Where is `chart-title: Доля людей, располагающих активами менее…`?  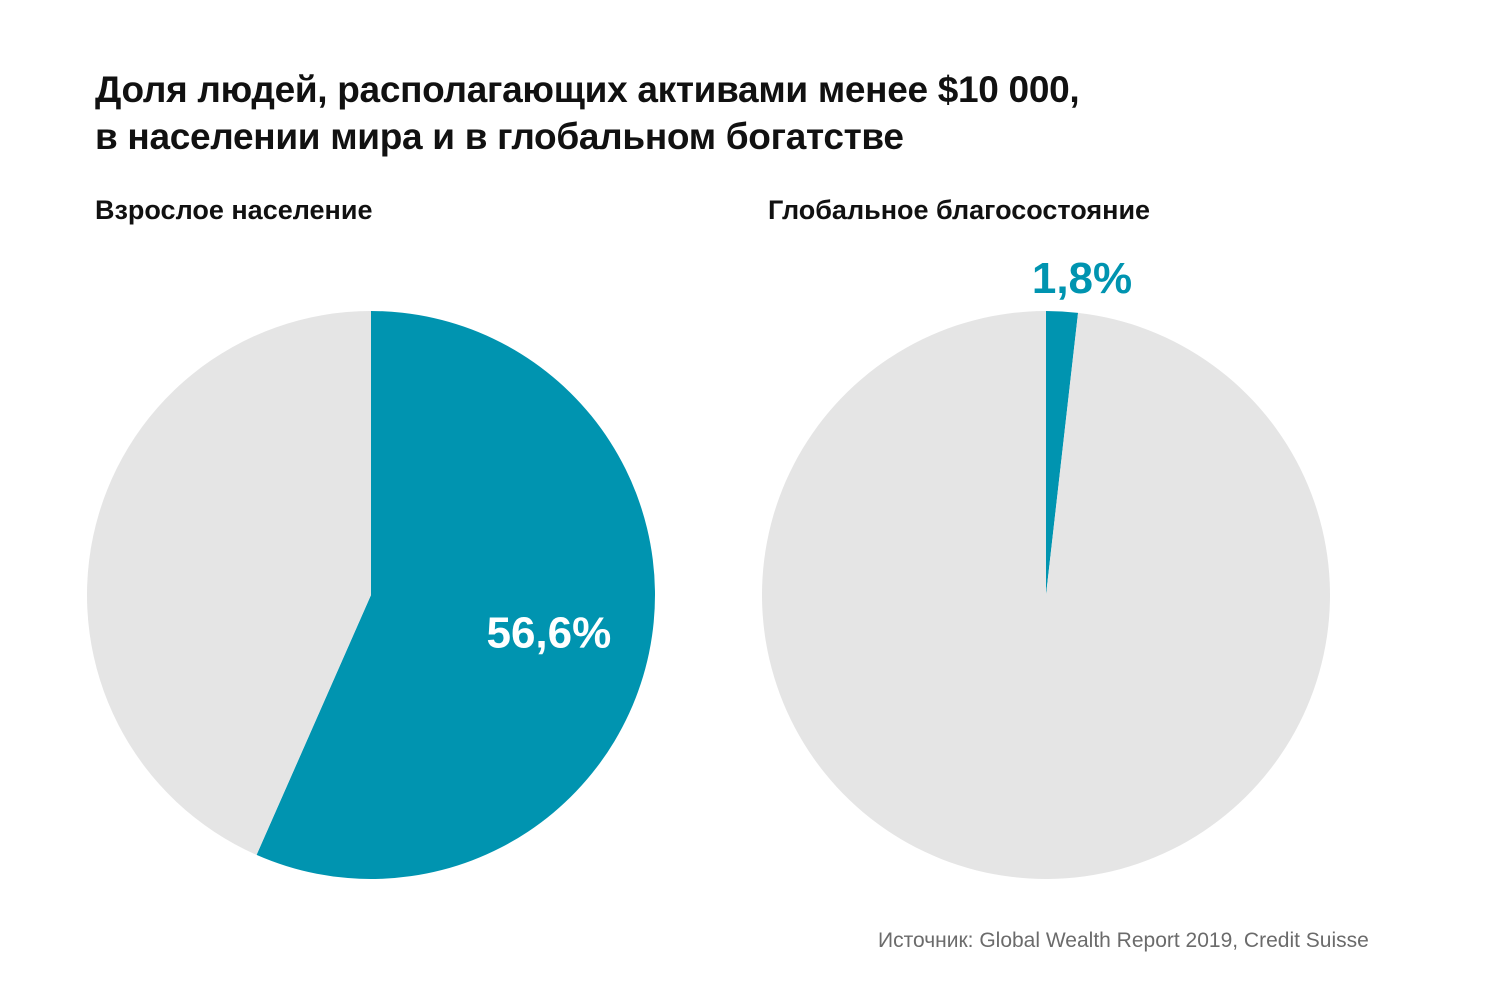 chart-title: Доля людей, располагающих активами менее… is located at coordinates (587, 113).